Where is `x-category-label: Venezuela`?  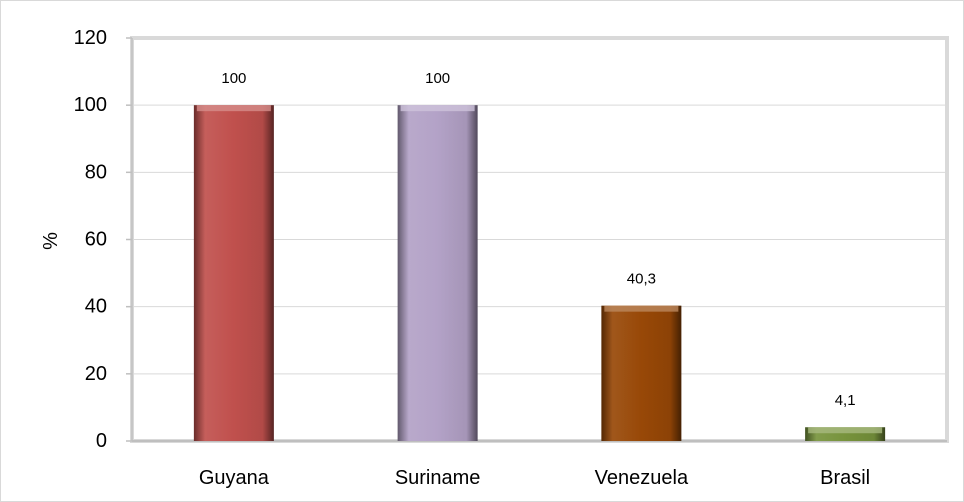 x-category-label: Venezuela is located at coordinates (642, 478).